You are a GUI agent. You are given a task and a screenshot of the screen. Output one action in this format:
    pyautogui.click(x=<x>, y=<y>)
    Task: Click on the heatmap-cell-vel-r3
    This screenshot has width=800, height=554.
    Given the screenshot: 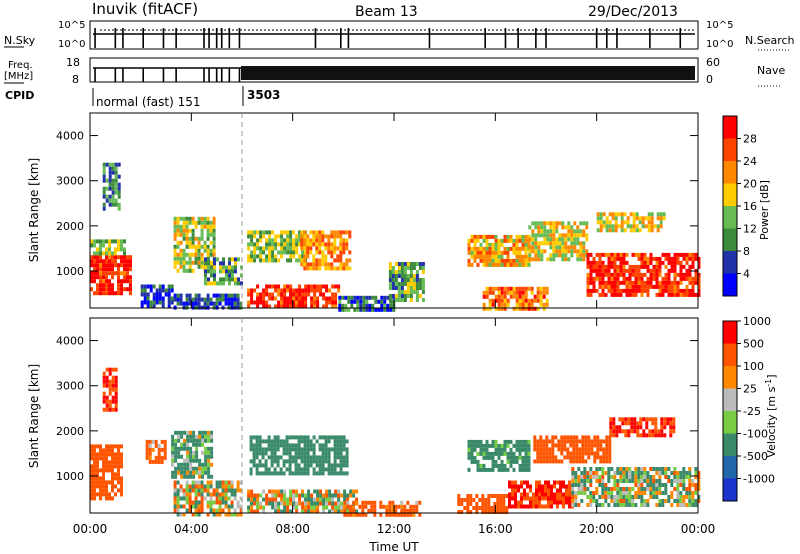 What is the action you would take?
    pyautogui.click(x=206, y=436)
    